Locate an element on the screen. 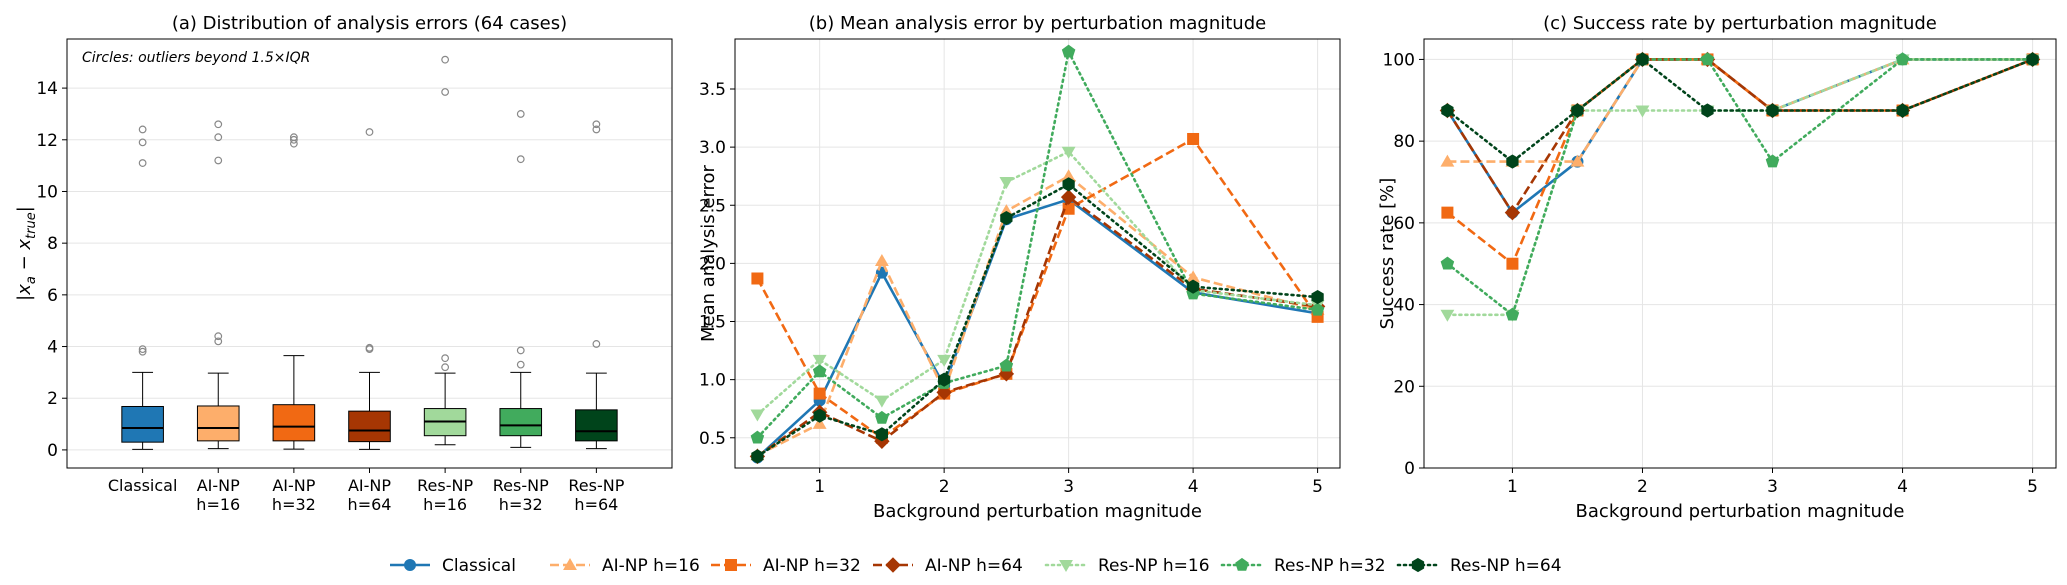 Image resolution: width=2067 pixels, height=585 pixels. legend-item: Classical is located at coordinates (453, 566).